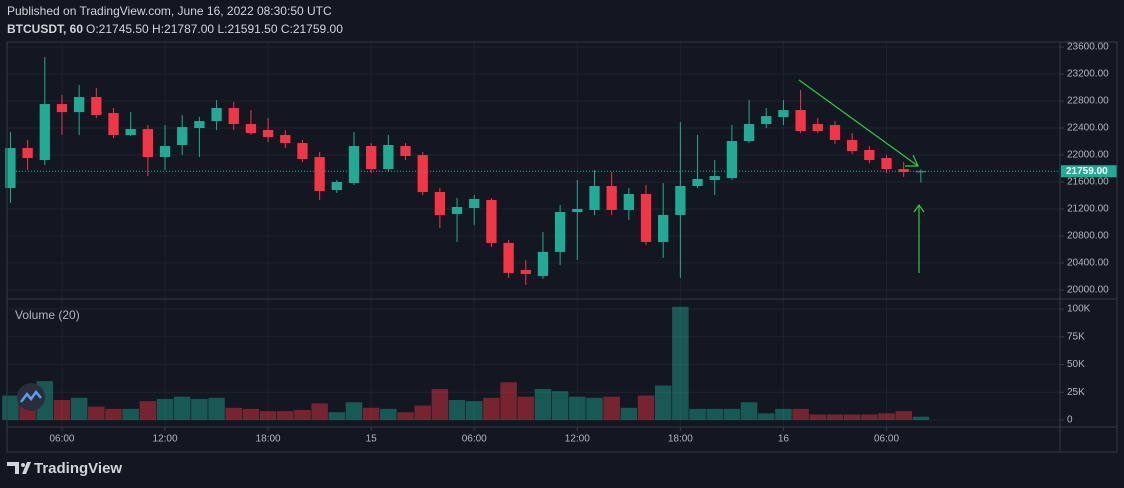 The width and height of the screenshot is (1124, 488). I want to click on volume-tick-label: 75K, so click(1076, 336).